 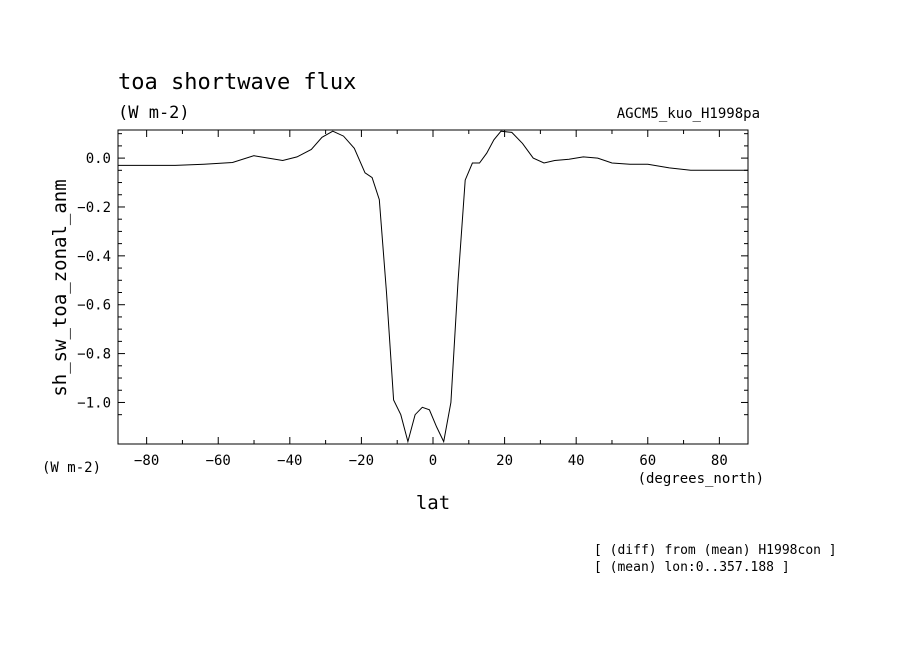 I want to click on y-axis-label: sh_sw_toa_zonal_anm, so click(x=60, y=287).